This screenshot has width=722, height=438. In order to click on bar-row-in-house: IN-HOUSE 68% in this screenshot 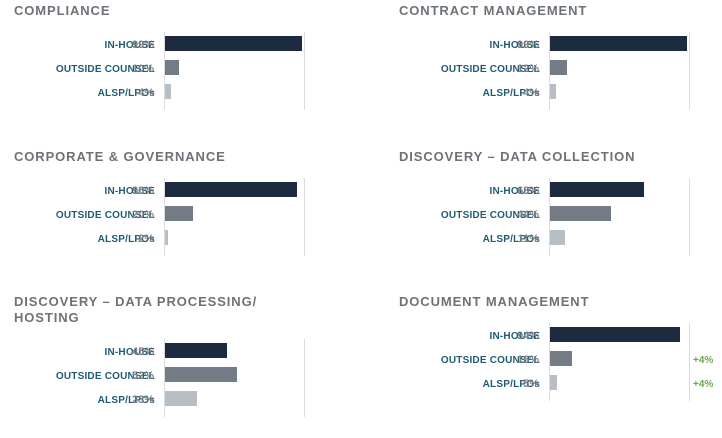, I will do `click(560, 194)`.